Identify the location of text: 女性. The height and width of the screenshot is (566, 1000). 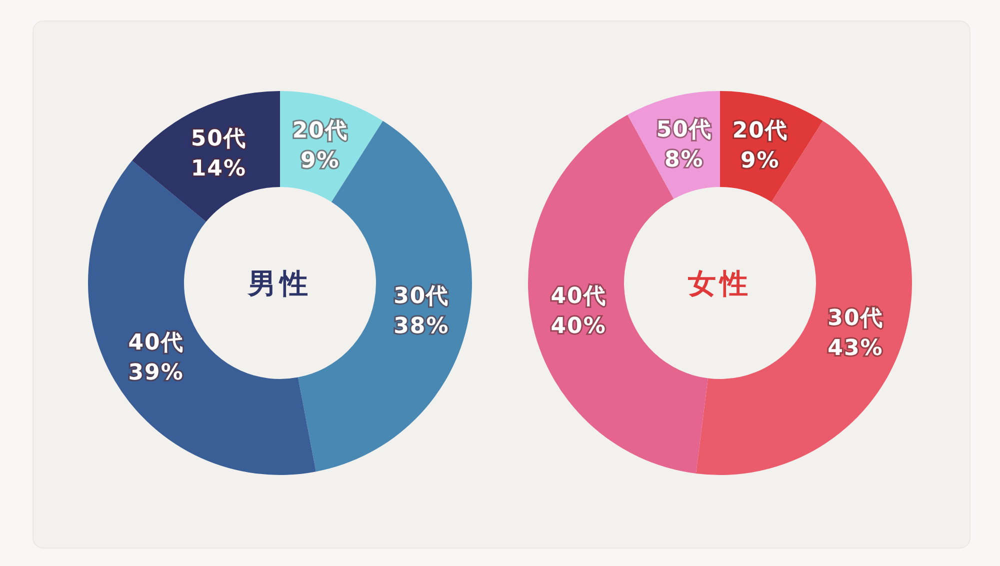
(719, 283).